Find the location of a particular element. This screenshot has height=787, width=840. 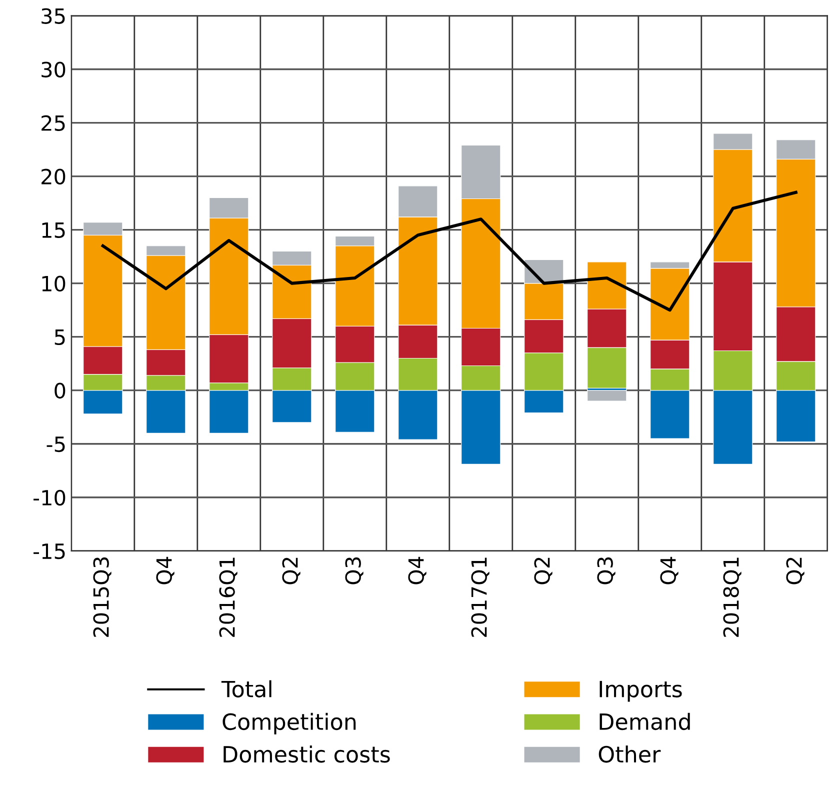

line-series is located at coordinates (449, 251).